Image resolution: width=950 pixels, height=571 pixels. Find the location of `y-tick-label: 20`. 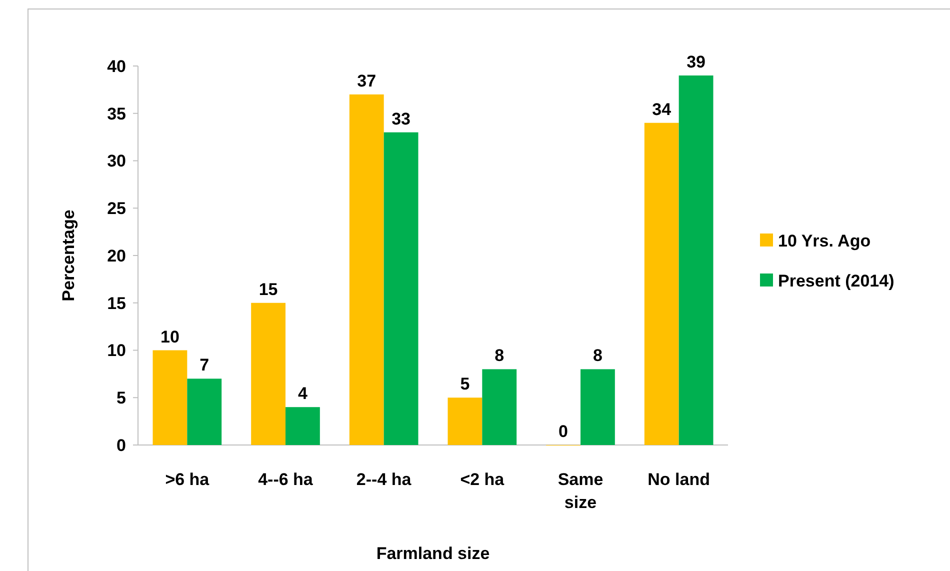

y-tick-label: 20 is located at coordinates (116, 256).